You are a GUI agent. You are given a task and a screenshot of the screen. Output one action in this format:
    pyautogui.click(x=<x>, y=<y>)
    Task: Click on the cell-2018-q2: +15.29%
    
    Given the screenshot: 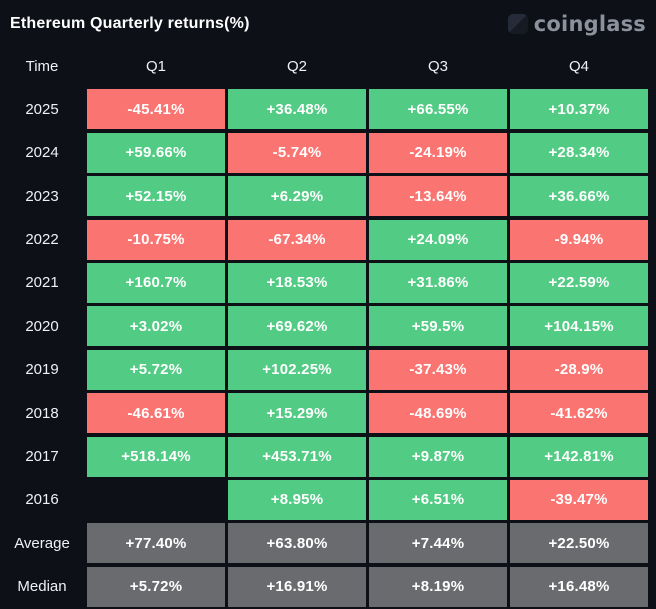 What is the action you would take?
    pyautogui.click(x=297, y=413)
    